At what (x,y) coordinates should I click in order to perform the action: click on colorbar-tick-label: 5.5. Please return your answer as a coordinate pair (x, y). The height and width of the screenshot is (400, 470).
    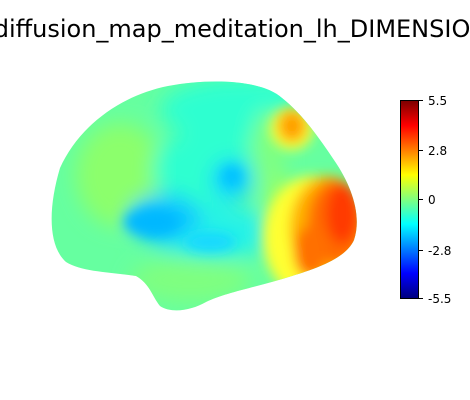
    Looking at the image, I should click on (438, 101).